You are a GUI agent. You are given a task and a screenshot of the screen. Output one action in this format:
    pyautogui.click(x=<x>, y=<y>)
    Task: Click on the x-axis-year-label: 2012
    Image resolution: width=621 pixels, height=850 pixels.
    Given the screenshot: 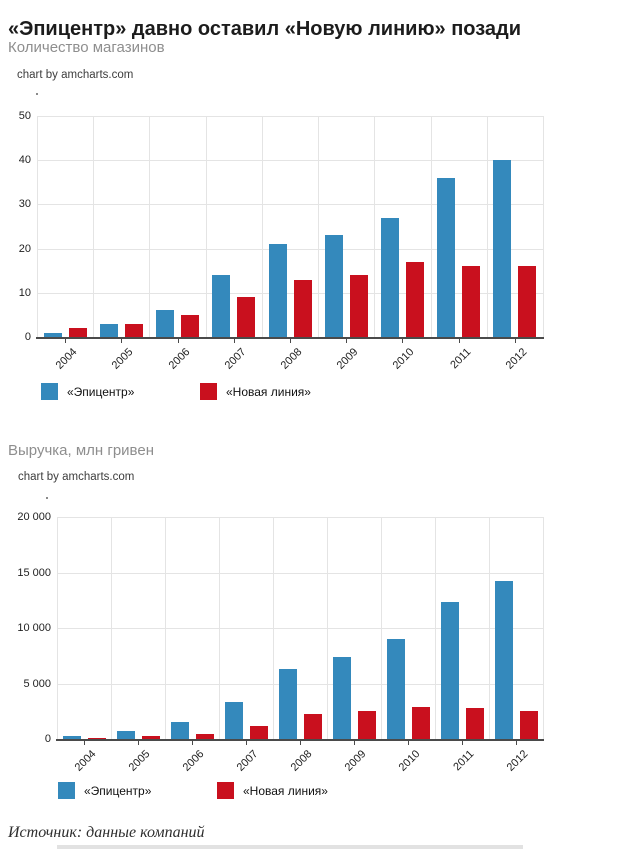 What is the action you would take?
    pyautogui.click(x=517, y=761)
    